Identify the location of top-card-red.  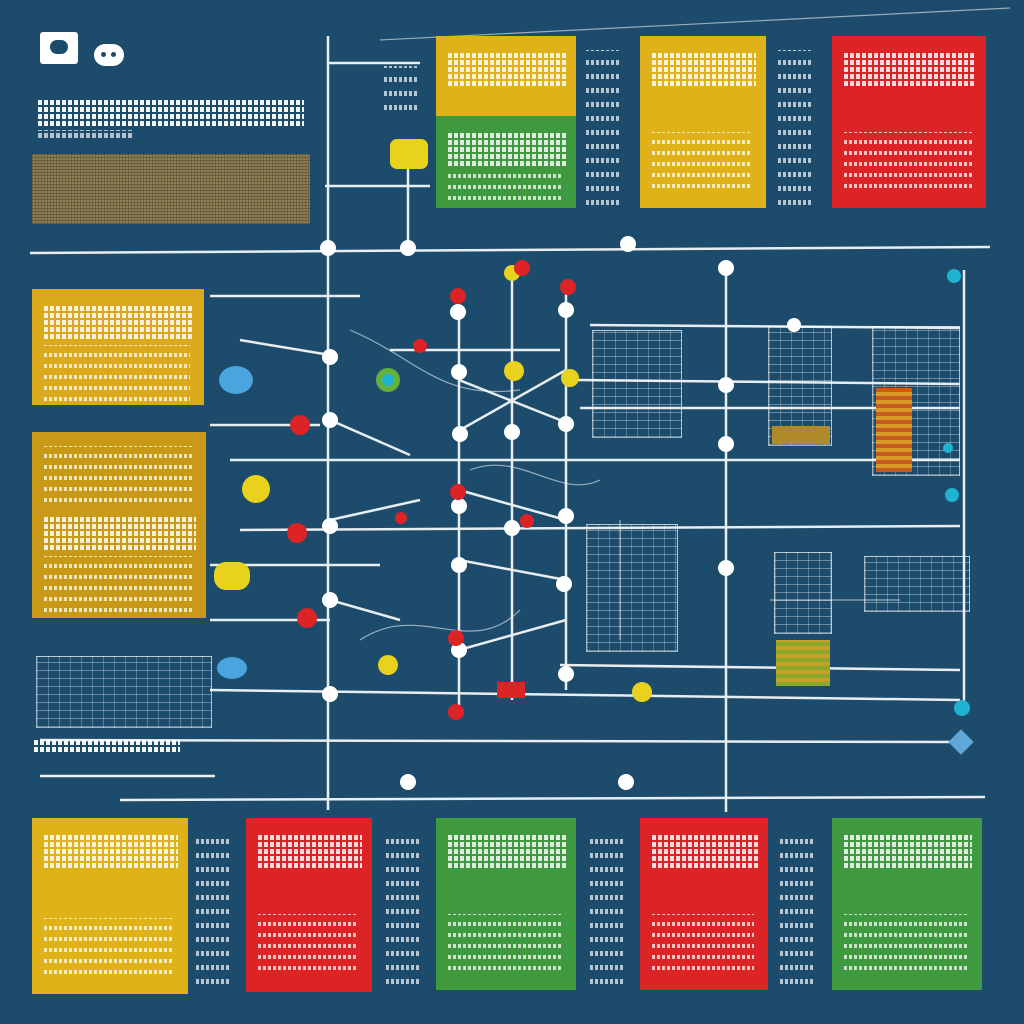
(909, 122).